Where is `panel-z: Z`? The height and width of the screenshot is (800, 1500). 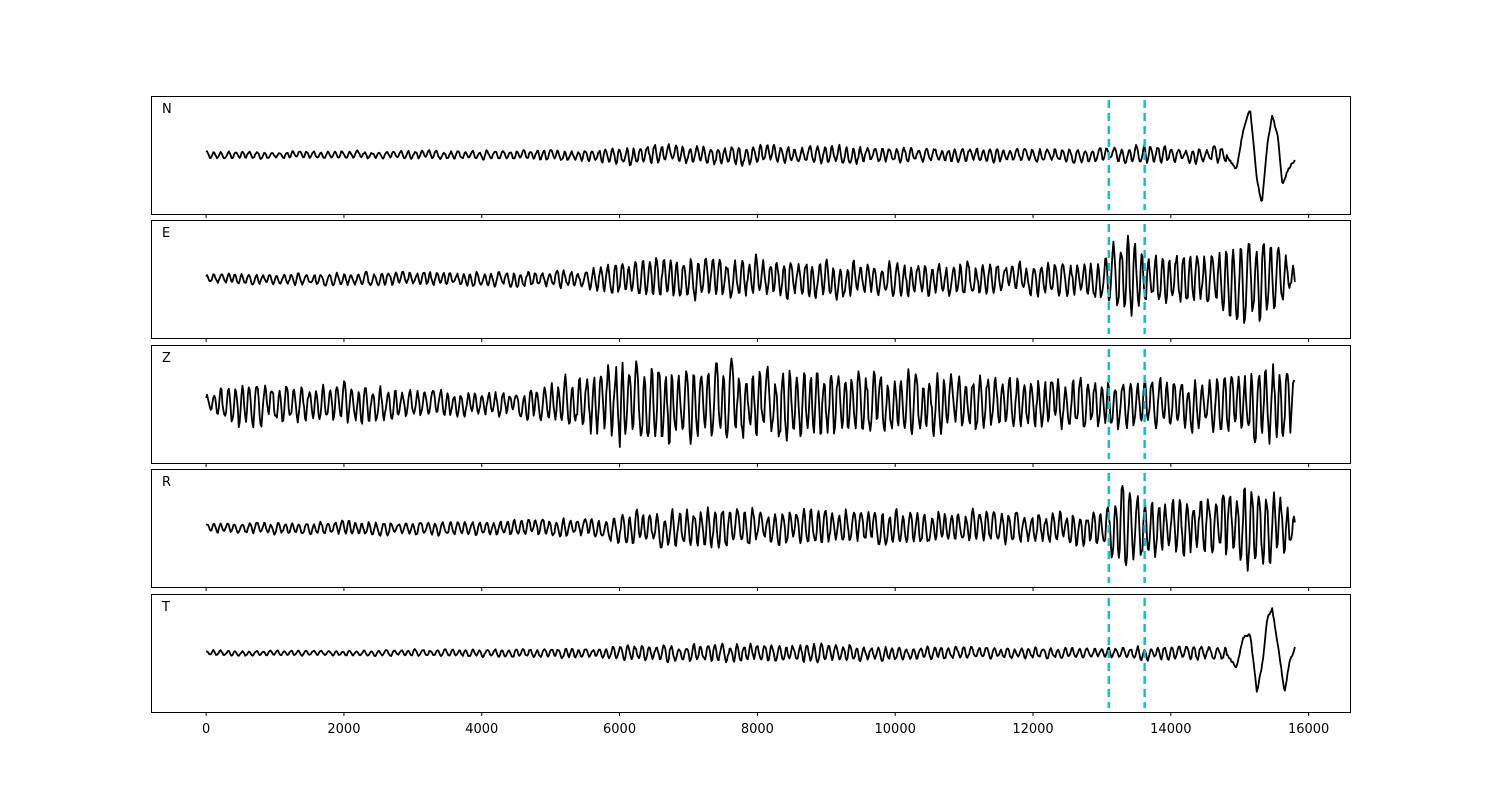
panel-z: Z is located at coordinates (751, 406).